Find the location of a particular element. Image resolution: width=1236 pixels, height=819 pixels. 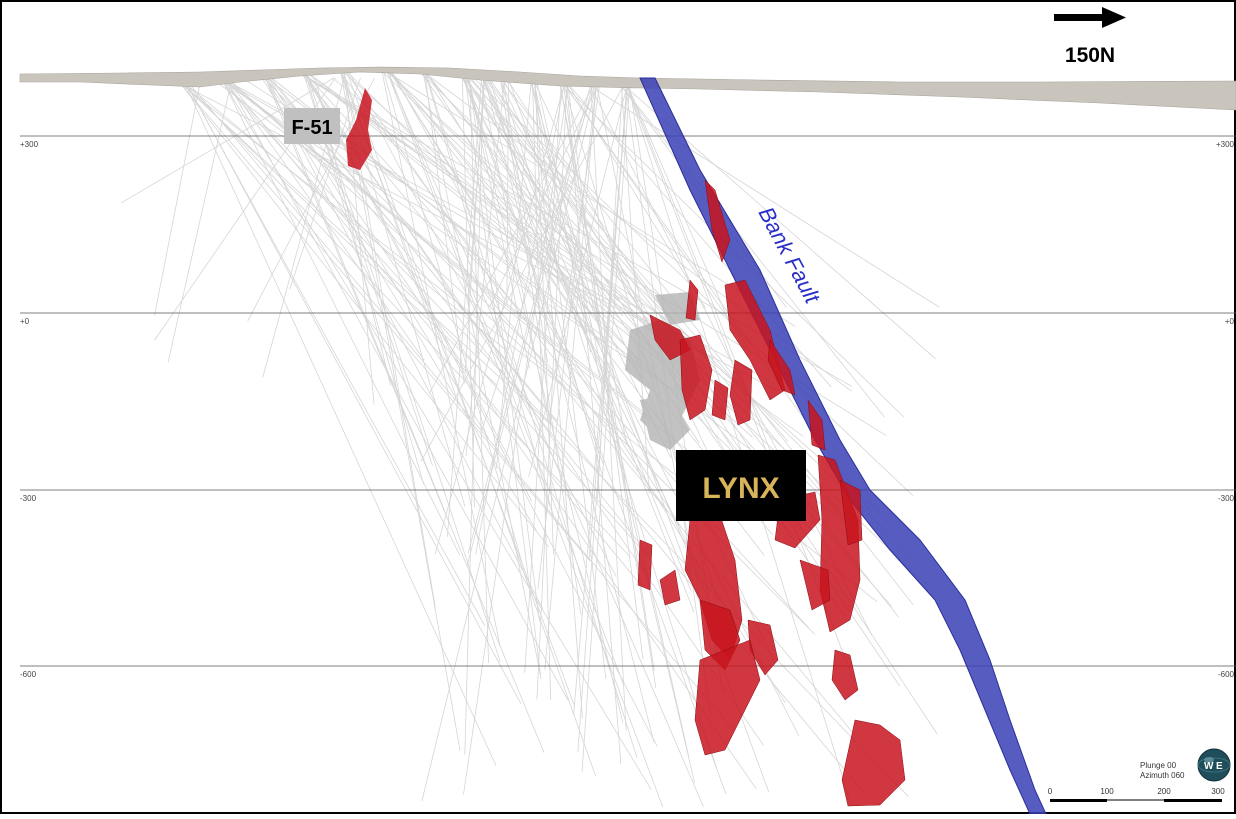

plunge-label: Plunge 00 is located at coordinates (1158, 765).